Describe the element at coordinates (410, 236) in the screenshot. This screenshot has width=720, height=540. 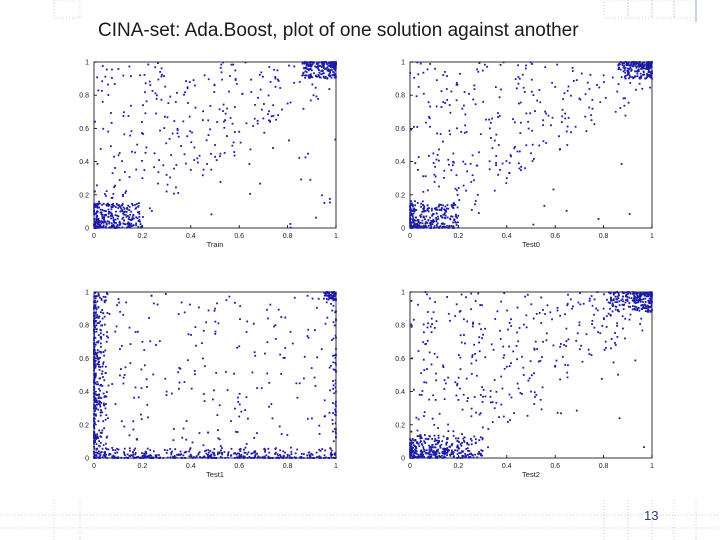
I see `x-tick-label: 0` at that location.